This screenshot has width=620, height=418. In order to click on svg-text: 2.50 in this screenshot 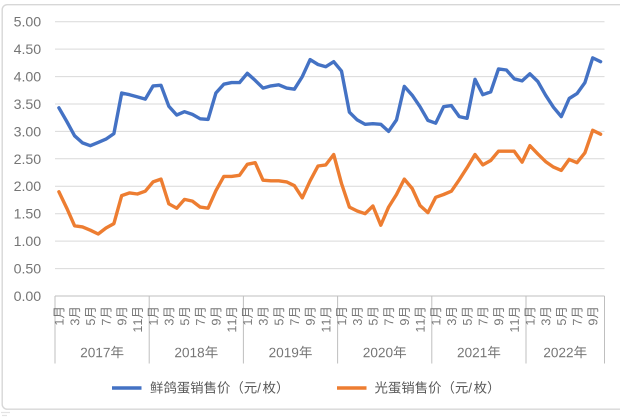, I will do `click(28, 160)`.